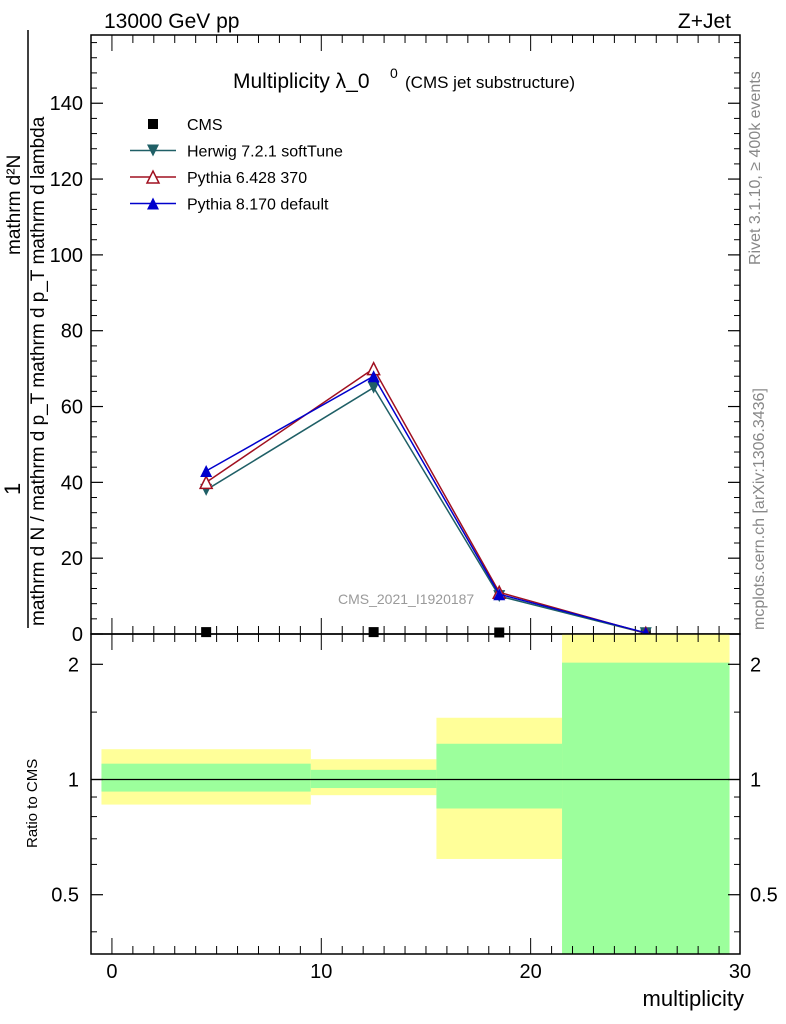 This screenshot has width=786, height=1024. What do you see at coordinates (206, 482) in the screenshot?
I see `data-point-pythia6` at bounding box center [206, 482].